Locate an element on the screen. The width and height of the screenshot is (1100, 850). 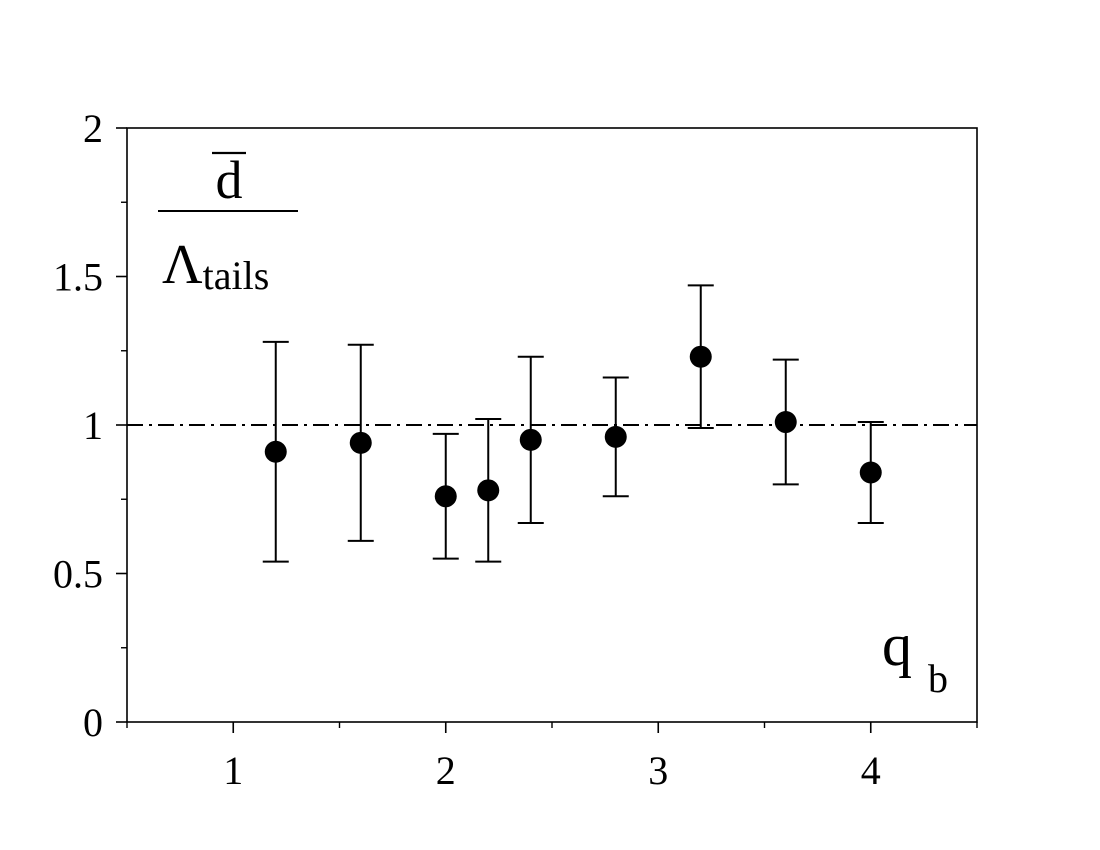
y-tick-label: 2 is located at coordinates (93, 128).